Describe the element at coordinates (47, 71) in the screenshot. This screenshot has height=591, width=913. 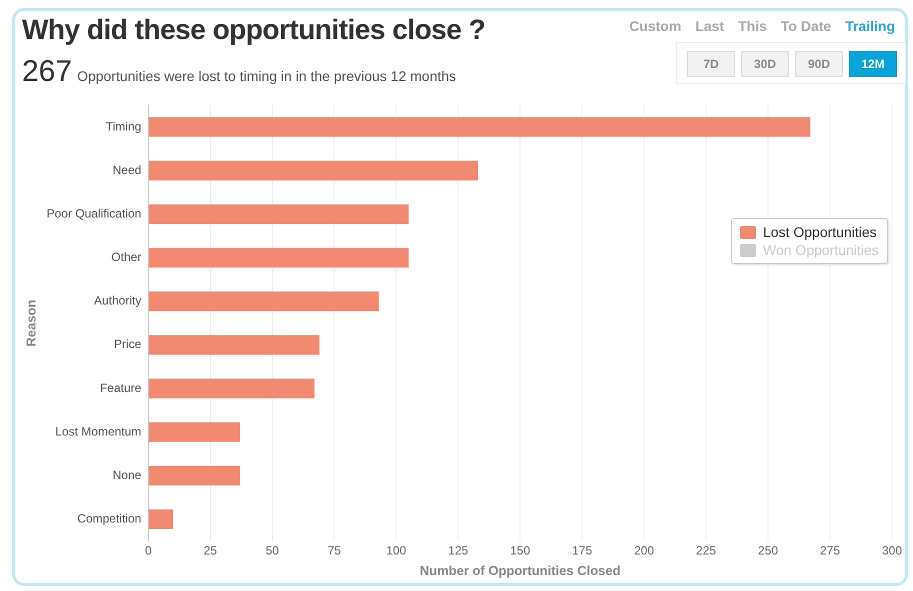
I see `text: 267` at that location.